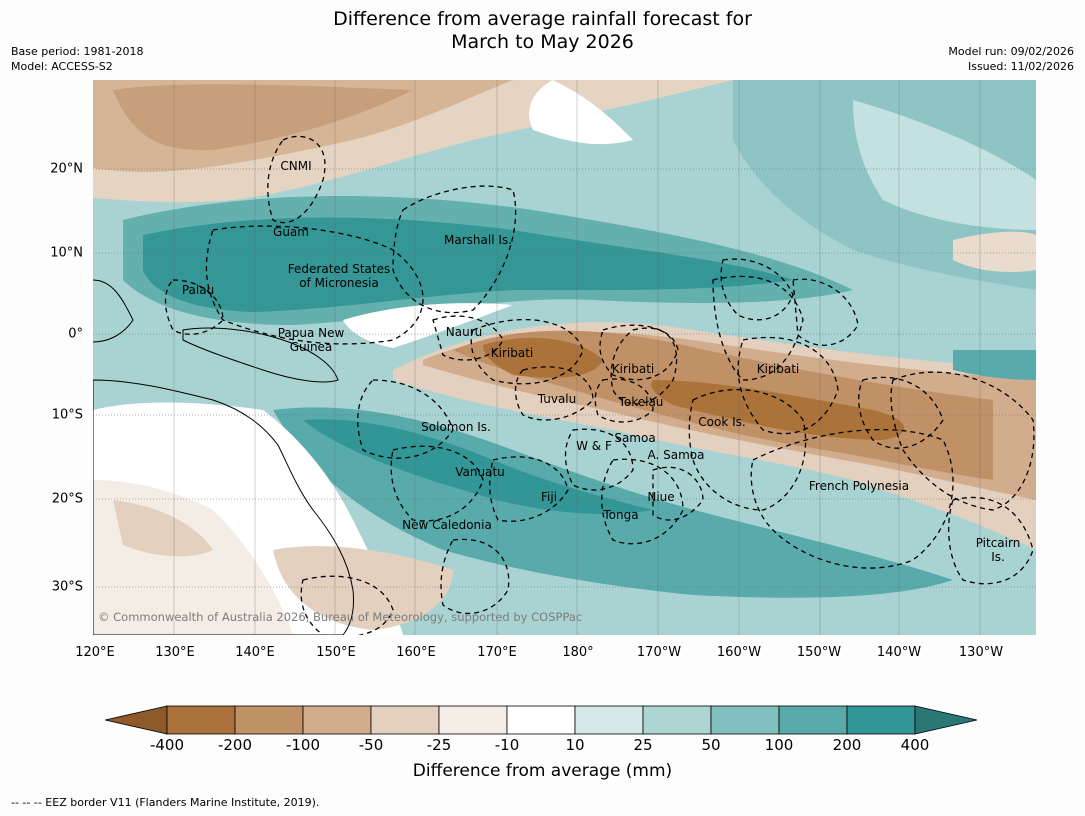  Describe the element at coordinates (643, 745) in the screenshot. I see `colorbar-tick-label: 25` at that location.